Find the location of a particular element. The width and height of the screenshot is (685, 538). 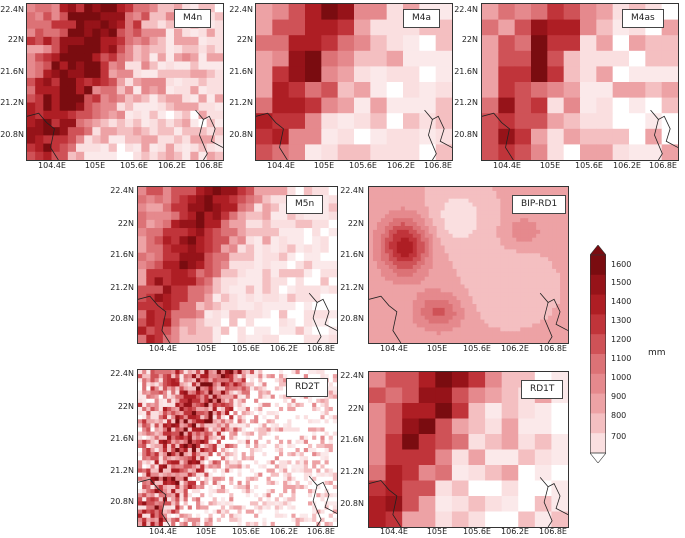

lon-tick: 106.8E is located at coordinates (321, 348).